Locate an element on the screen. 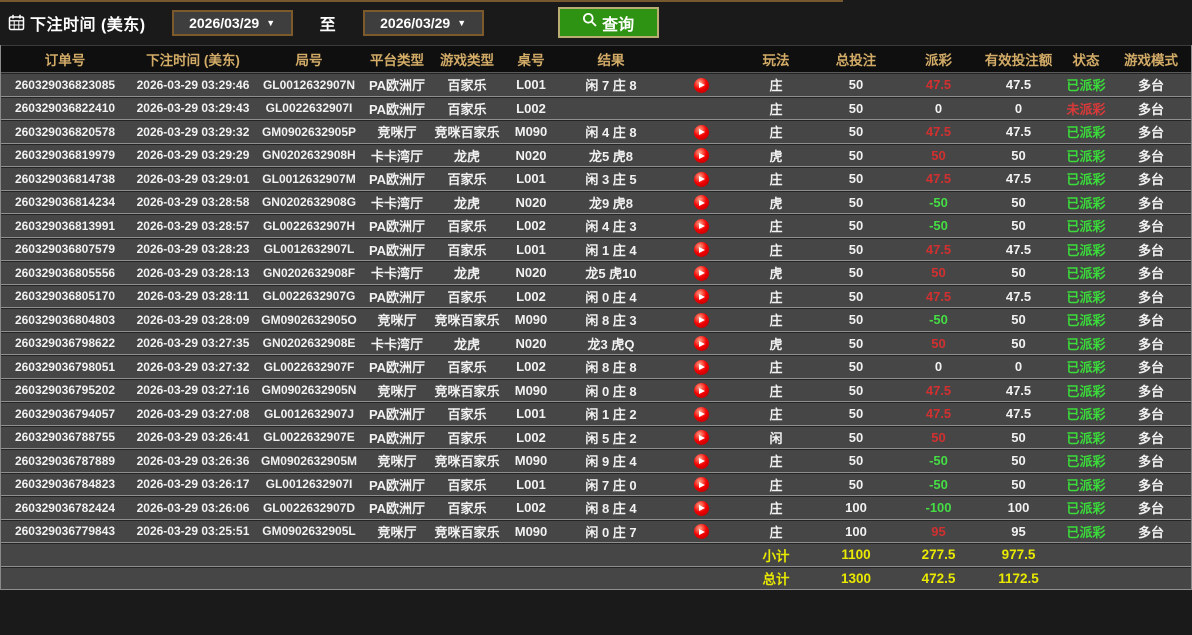 The image size is (1192, 635). cell-table-no: N020 is located at coordinates (531, 343).